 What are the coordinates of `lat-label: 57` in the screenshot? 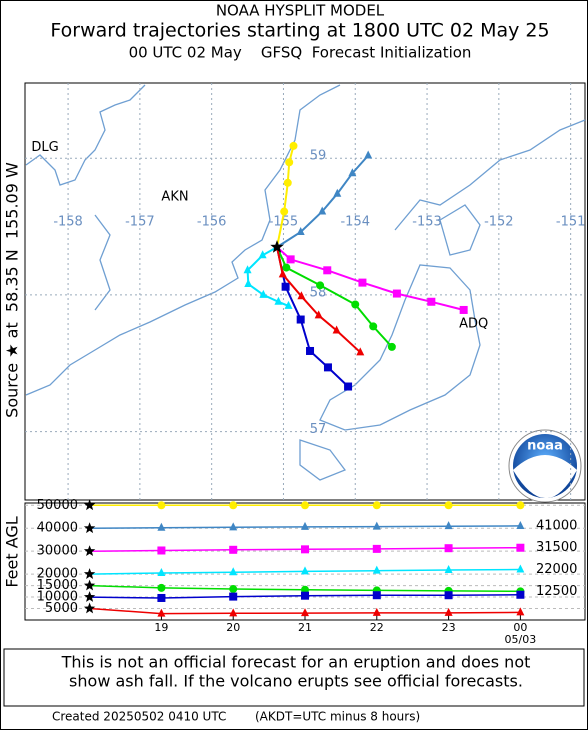 It's located at (318, 429).